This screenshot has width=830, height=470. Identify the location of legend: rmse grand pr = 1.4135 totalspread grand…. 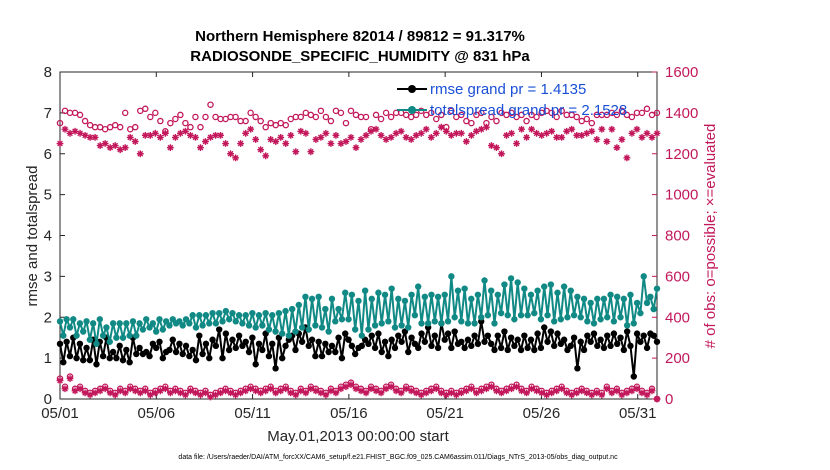
(512, 100).